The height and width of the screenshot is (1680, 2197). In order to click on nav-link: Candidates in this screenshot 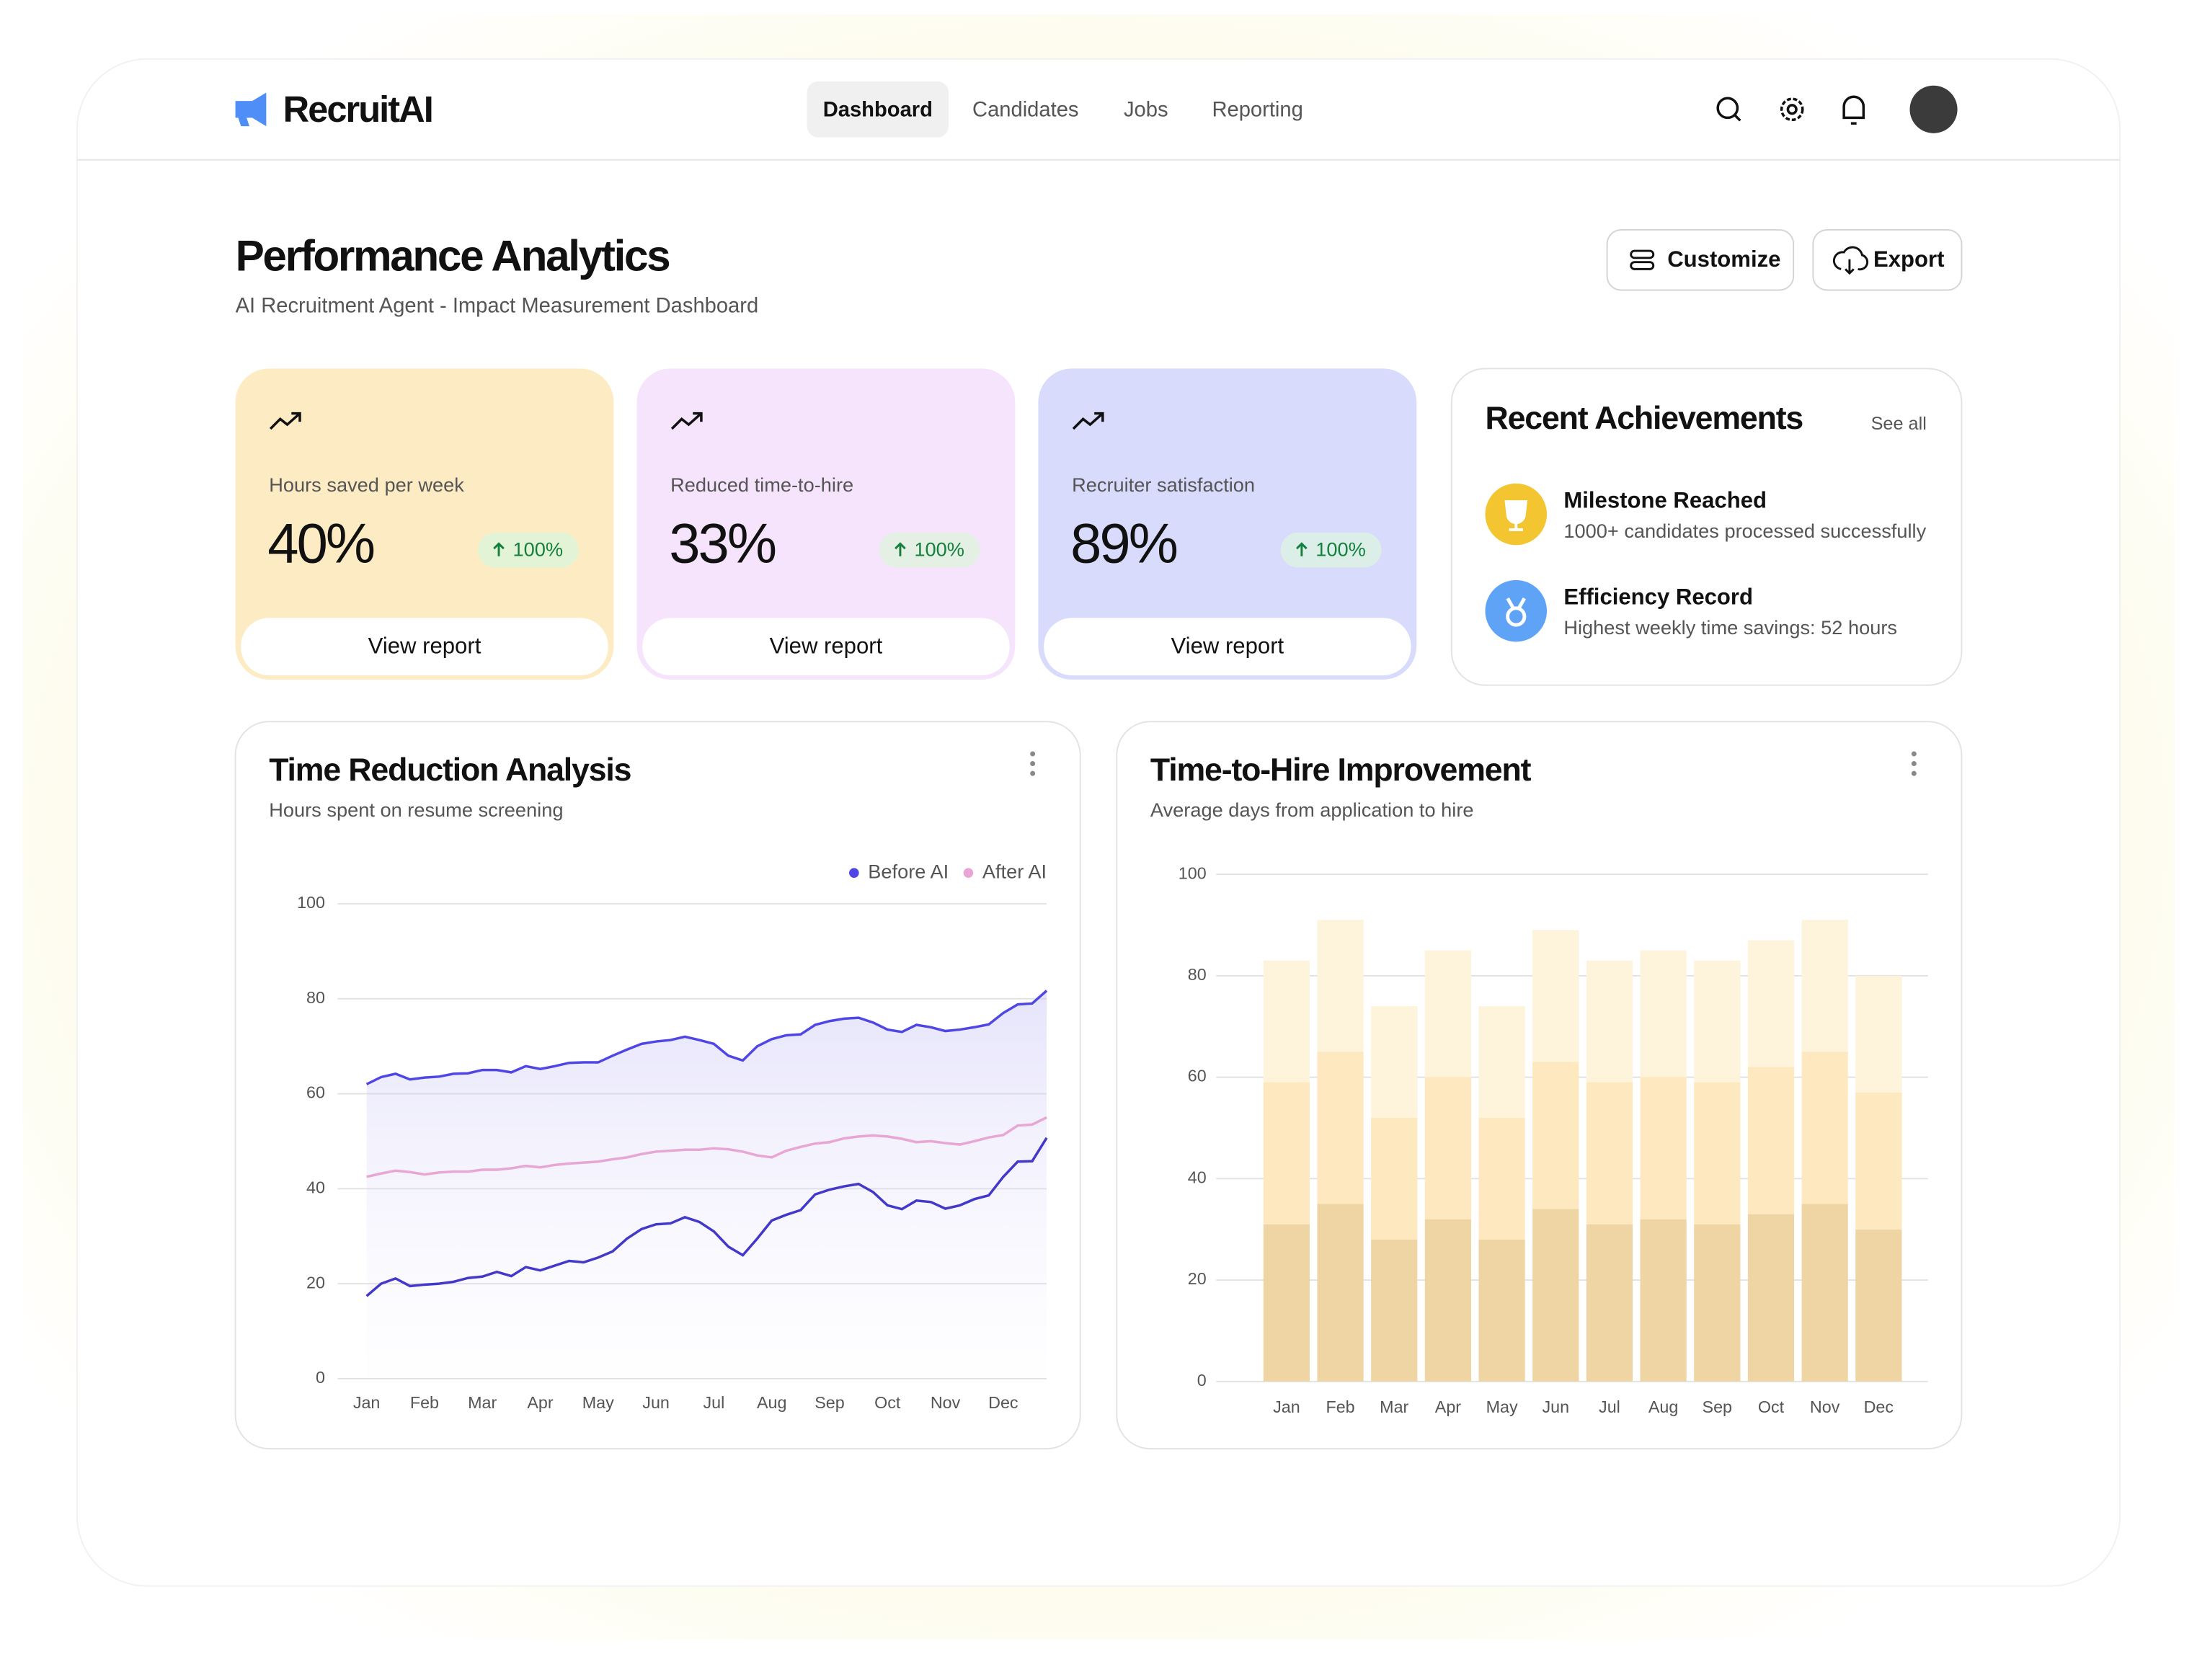, I will do `click(1025, 109)`.